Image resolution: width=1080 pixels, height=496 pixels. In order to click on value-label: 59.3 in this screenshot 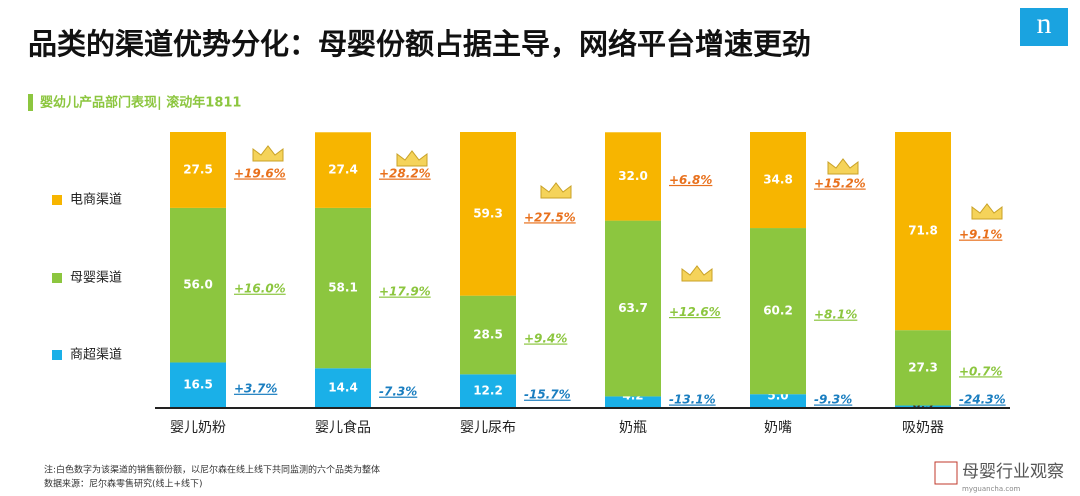, I will do `click(488, 213)`.